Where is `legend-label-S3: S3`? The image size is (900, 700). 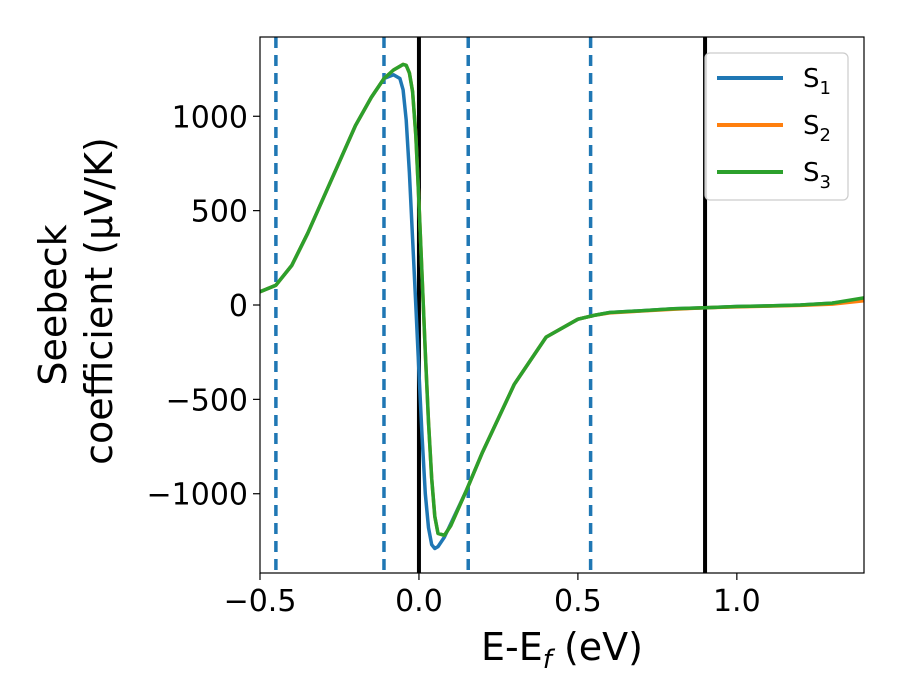 legend-label-S3: S3 is located at coordinates (817, 175).